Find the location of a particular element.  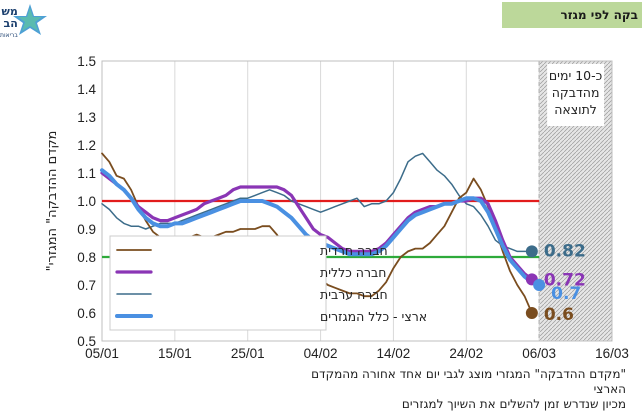

x-tick-label: 14/02 is located at coordinates (394, 353).